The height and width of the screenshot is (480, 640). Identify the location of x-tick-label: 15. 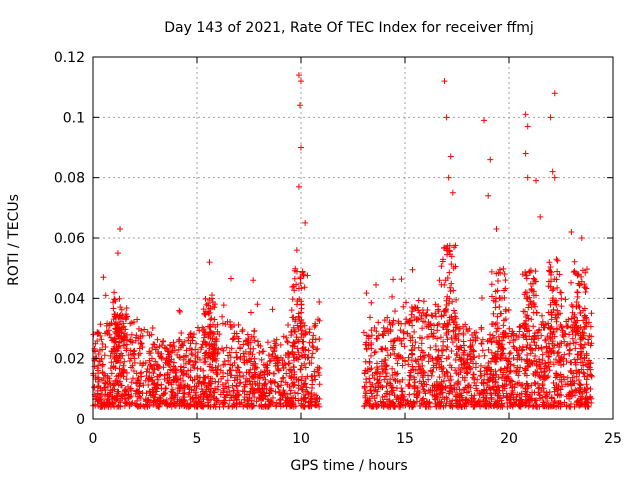
(405, 439).